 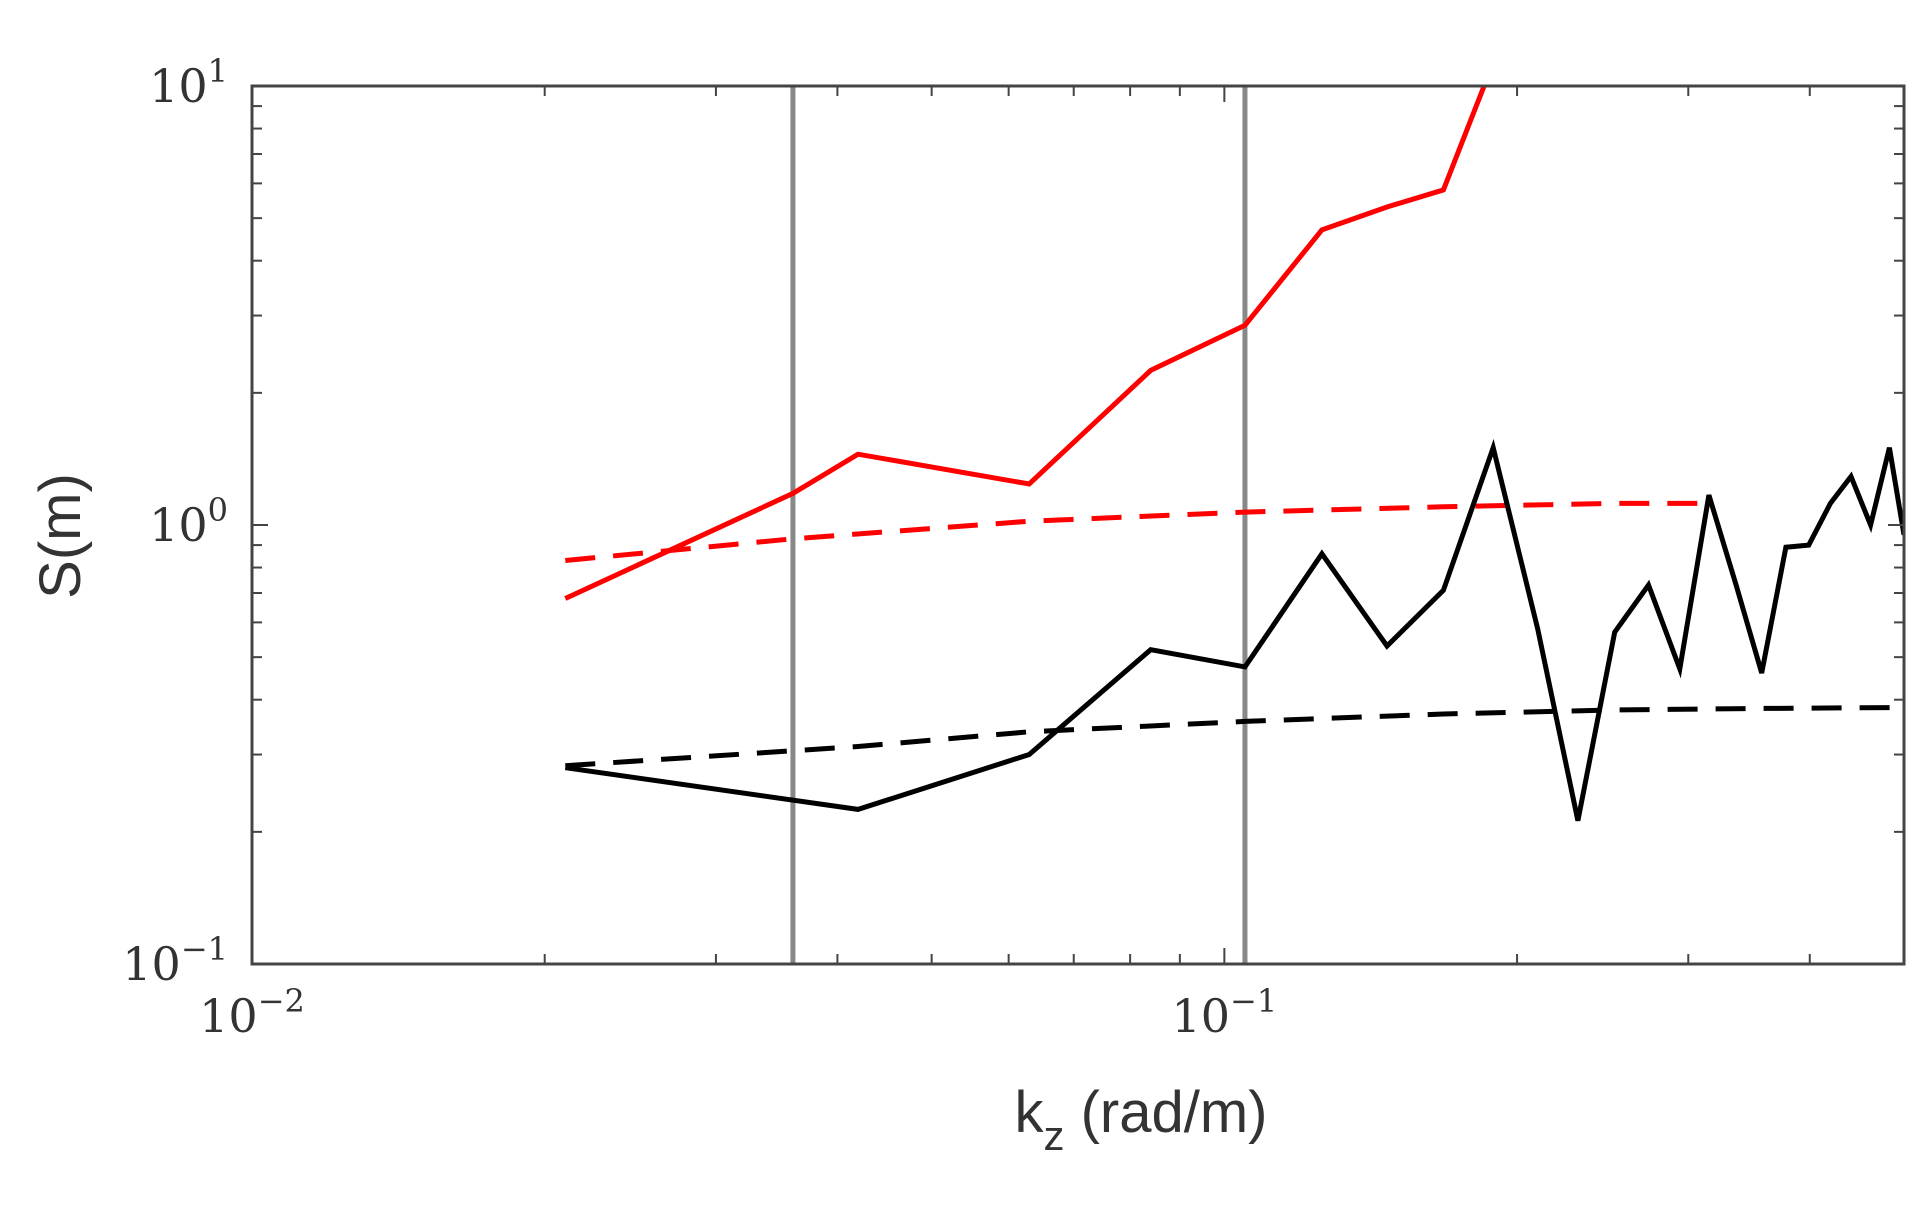 I want to click on x-tick-label: 10⁻¹, so click(x=1224, y=1012).